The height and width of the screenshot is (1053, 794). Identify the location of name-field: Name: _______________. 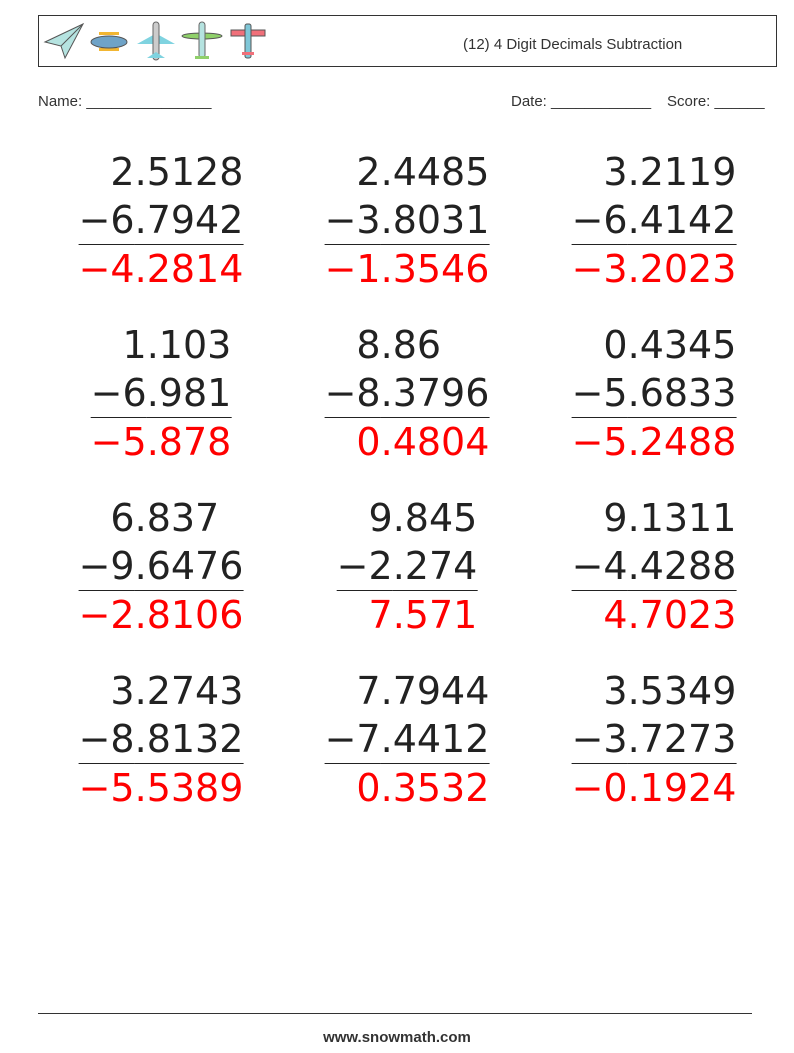
(125, 101).